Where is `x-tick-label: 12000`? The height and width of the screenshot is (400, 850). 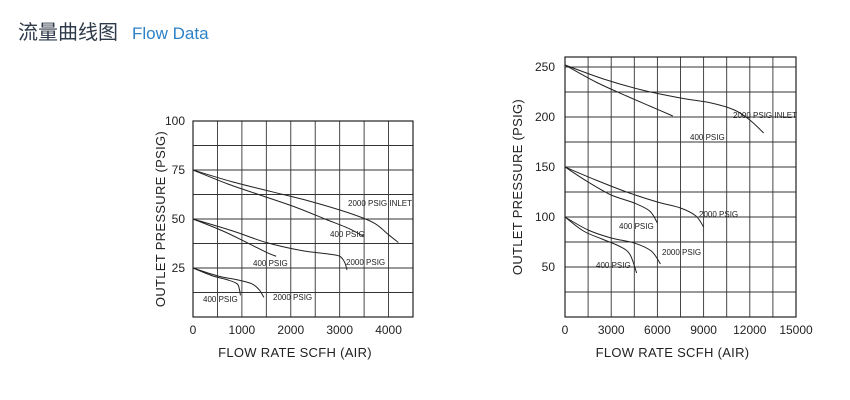 x-tick-label: 12000 is located at coordinates (750, 330).